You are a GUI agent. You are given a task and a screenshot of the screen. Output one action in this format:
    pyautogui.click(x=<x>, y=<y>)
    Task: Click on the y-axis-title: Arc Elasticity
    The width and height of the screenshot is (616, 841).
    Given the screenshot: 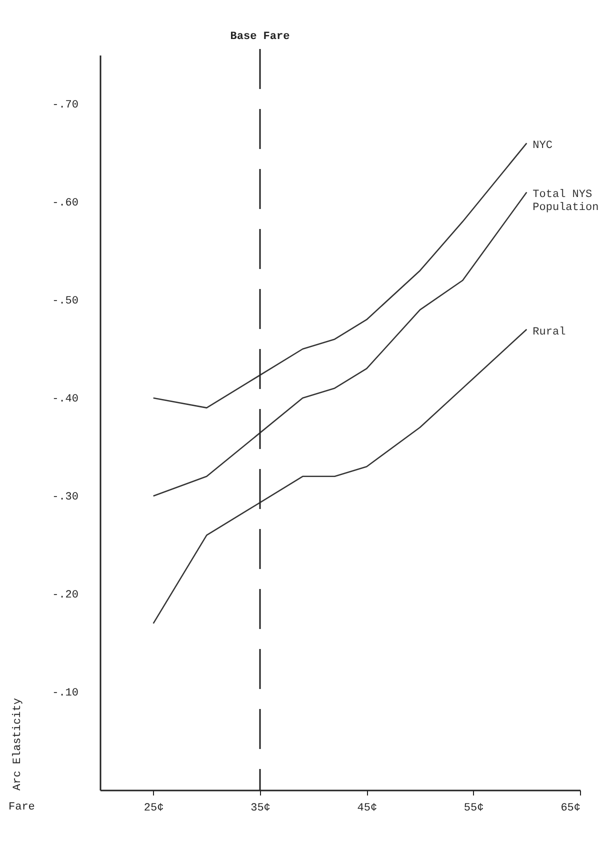 What is the action you would take?
    pyautogui.click(x=18, y=744)
    